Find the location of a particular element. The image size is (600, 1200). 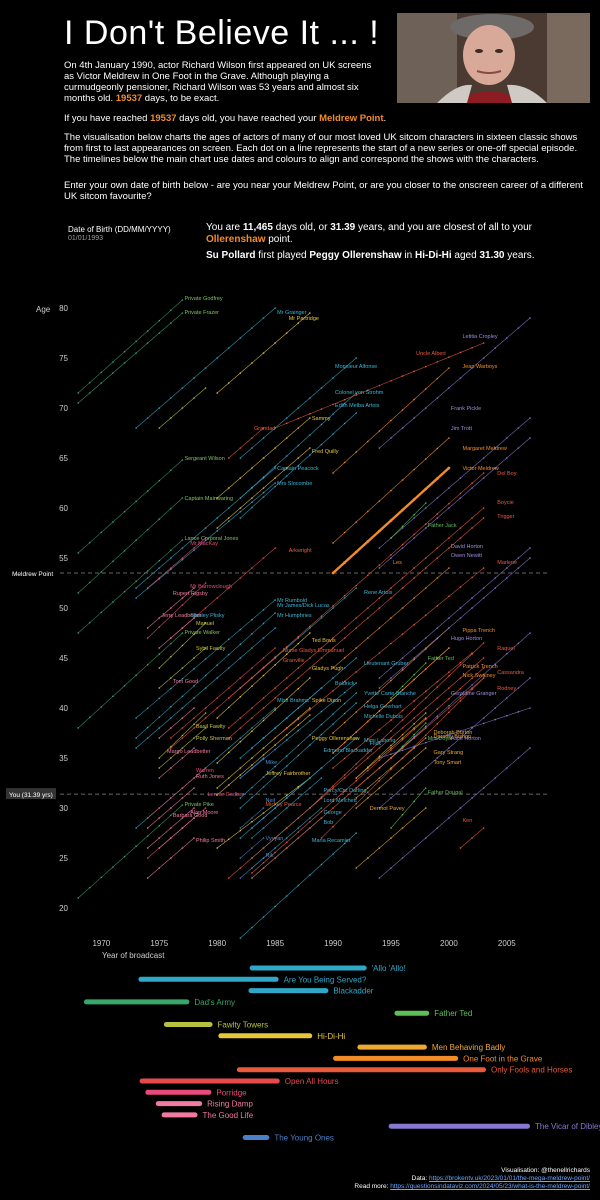

timeline-bar is located at coordinates (361, 1070).